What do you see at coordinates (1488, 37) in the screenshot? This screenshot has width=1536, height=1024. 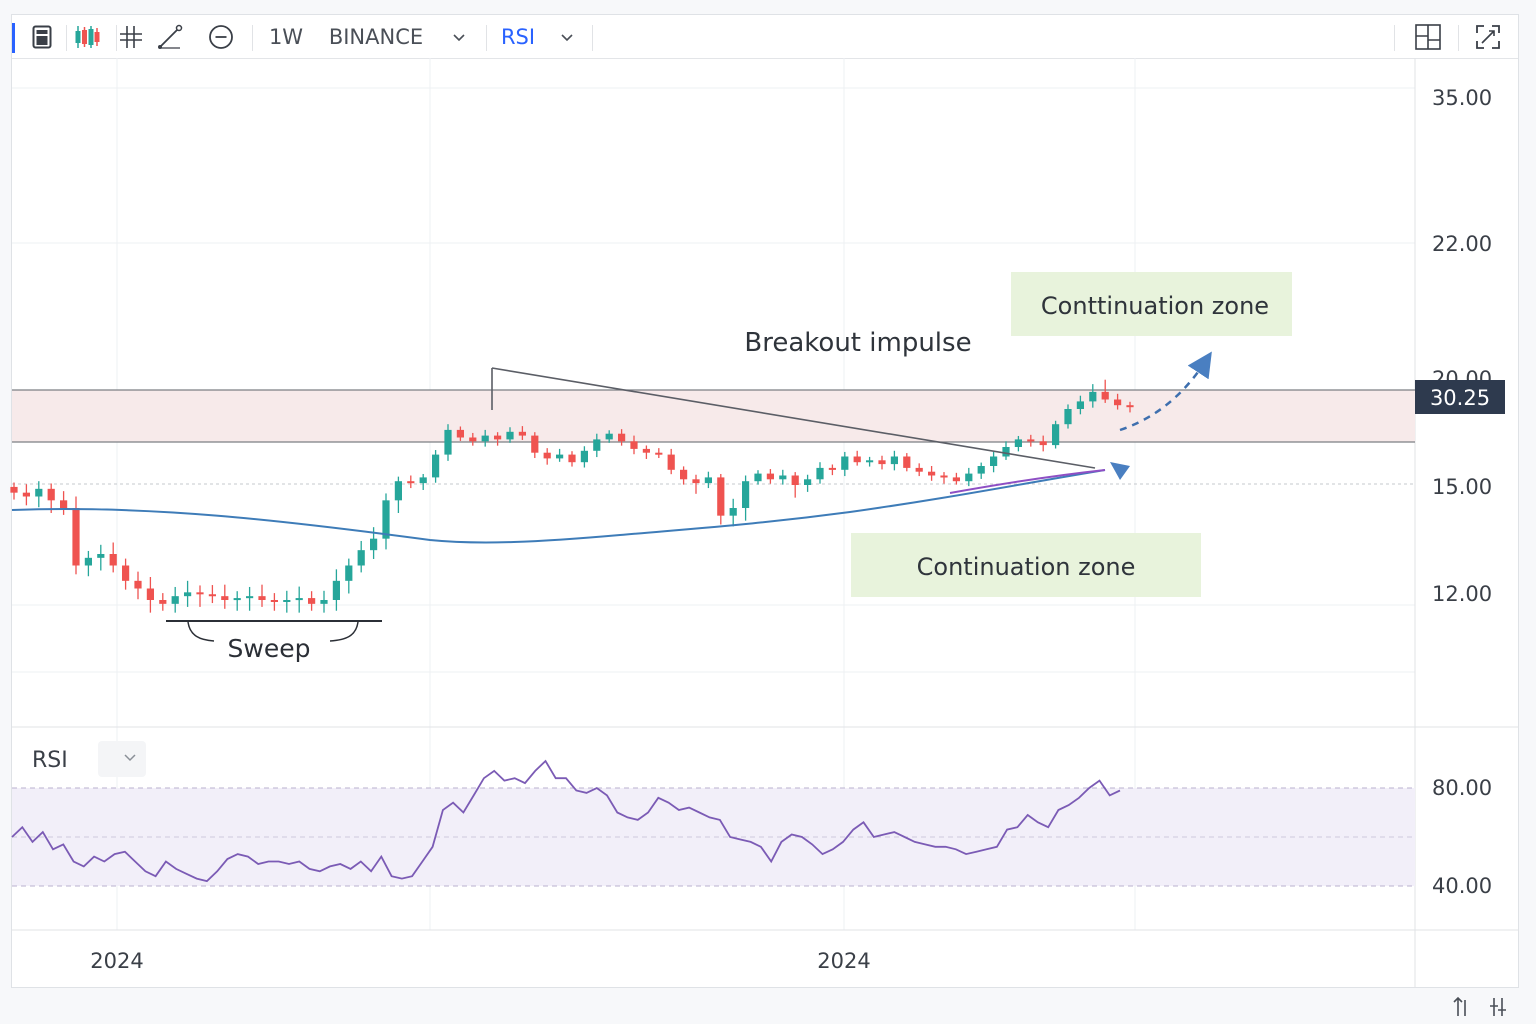 I see `fullscreen-icon` at bounding box center [1488, 37].